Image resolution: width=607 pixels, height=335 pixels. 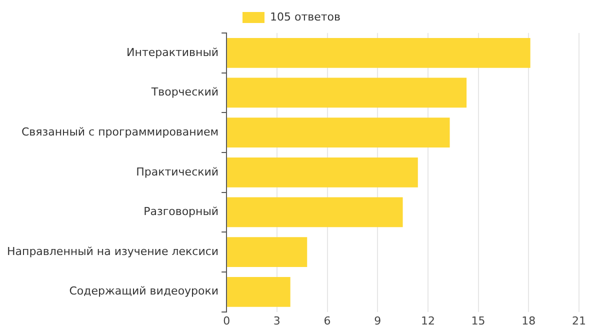 I want to click on y-tick-label: Связанный с программированием, so click(x=120, y=131).